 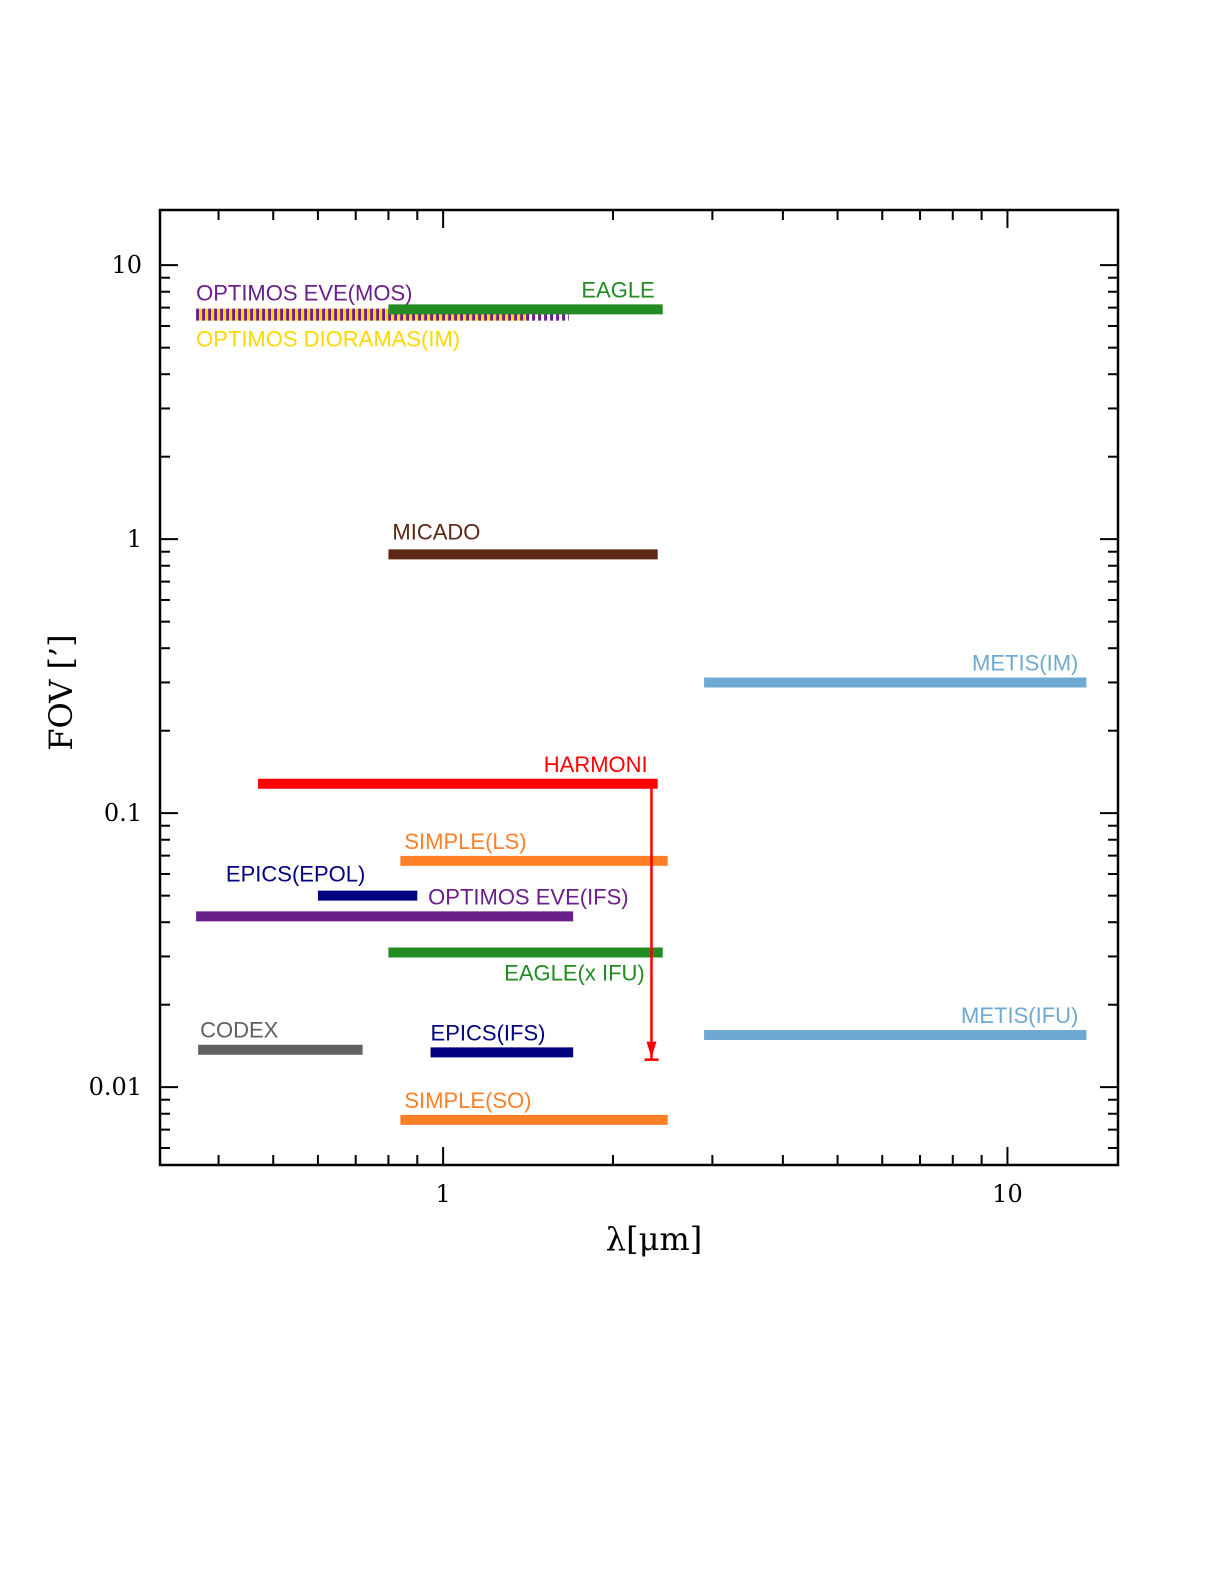 What do you see at coordinates (654, 1239) in the screenshot?
I see `x-axis-label: λ[μm]` at bounding box center [654, 1239].